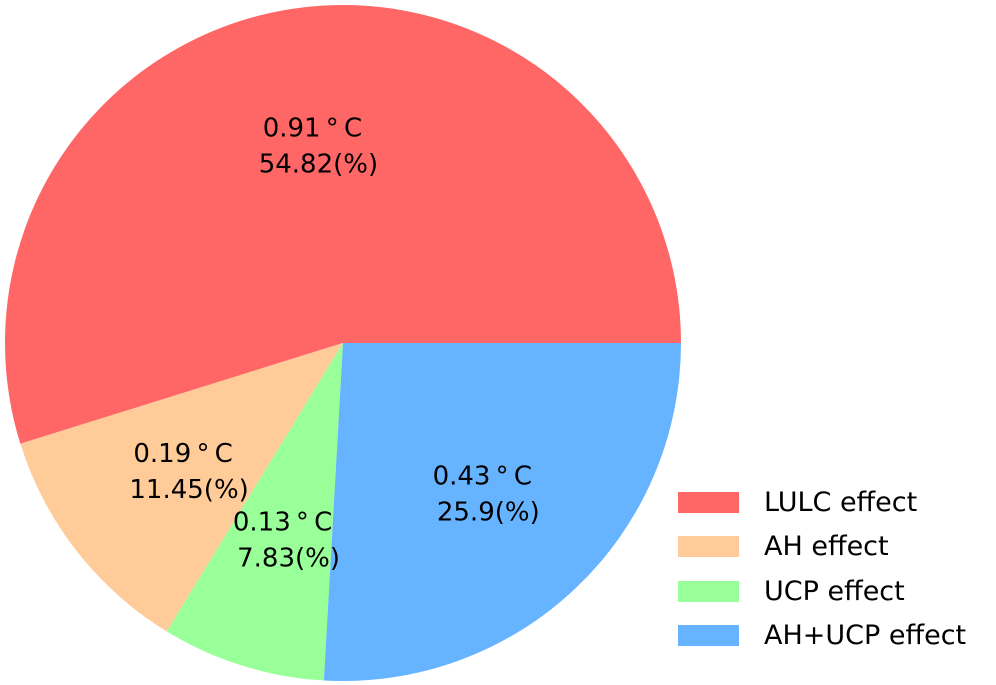 This screenshot has width=996, height=685. What do you see at coordinates (482, 476) in the screenshot?
I see `slice-temp-ah-ucp: 0.43 ° C` at bounding box center [482, 476].